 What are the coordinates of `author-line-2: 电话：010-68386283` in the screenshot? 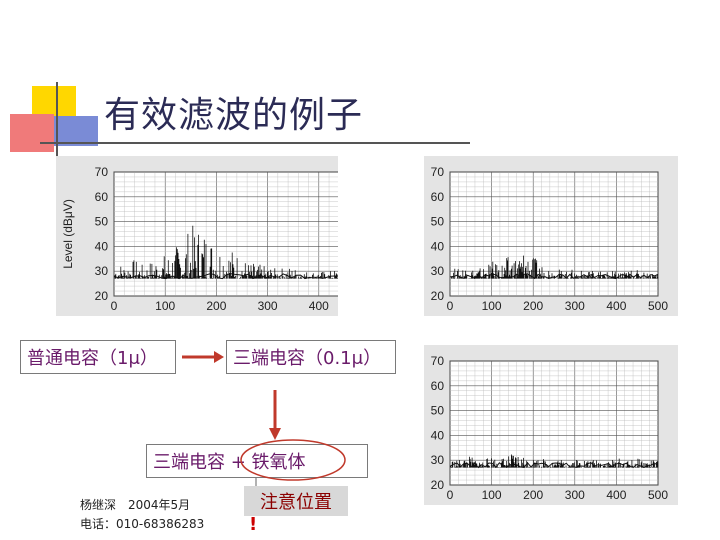 It's located at (142, 524).